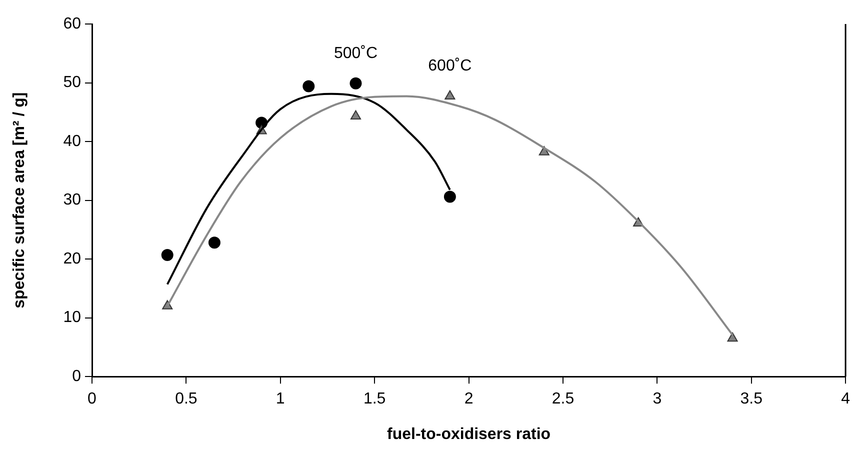  What do you see at coordinates (77, 377) in the screenshot?
I see `y-tick-label: 0` at bounding box center [77, 377].